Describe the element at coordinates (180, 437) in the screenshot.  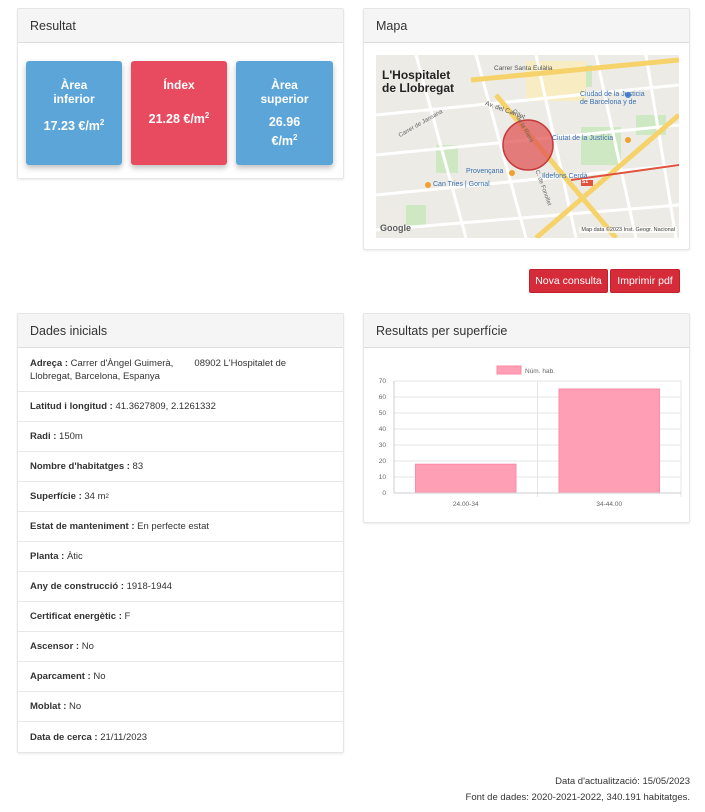
I see `info-row-radius: Radi : 150m` at that location.